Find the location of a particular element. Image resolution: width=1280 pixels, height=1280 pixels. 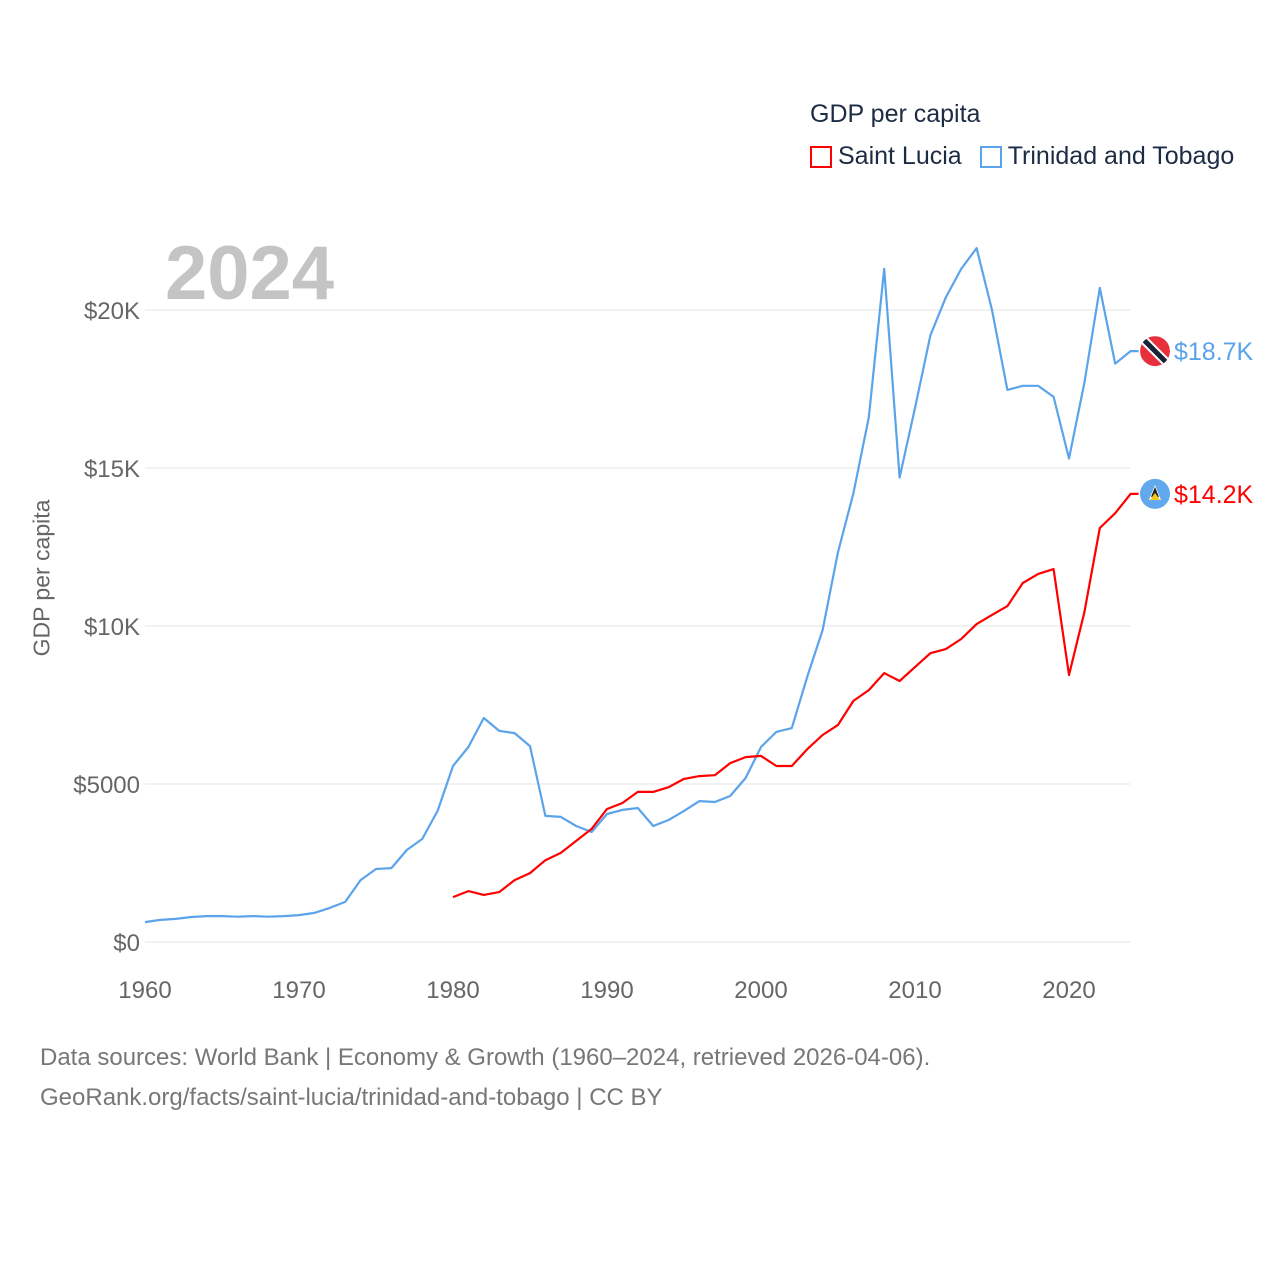

x-tick-label: 1970 is located at coordinates (298, 990).